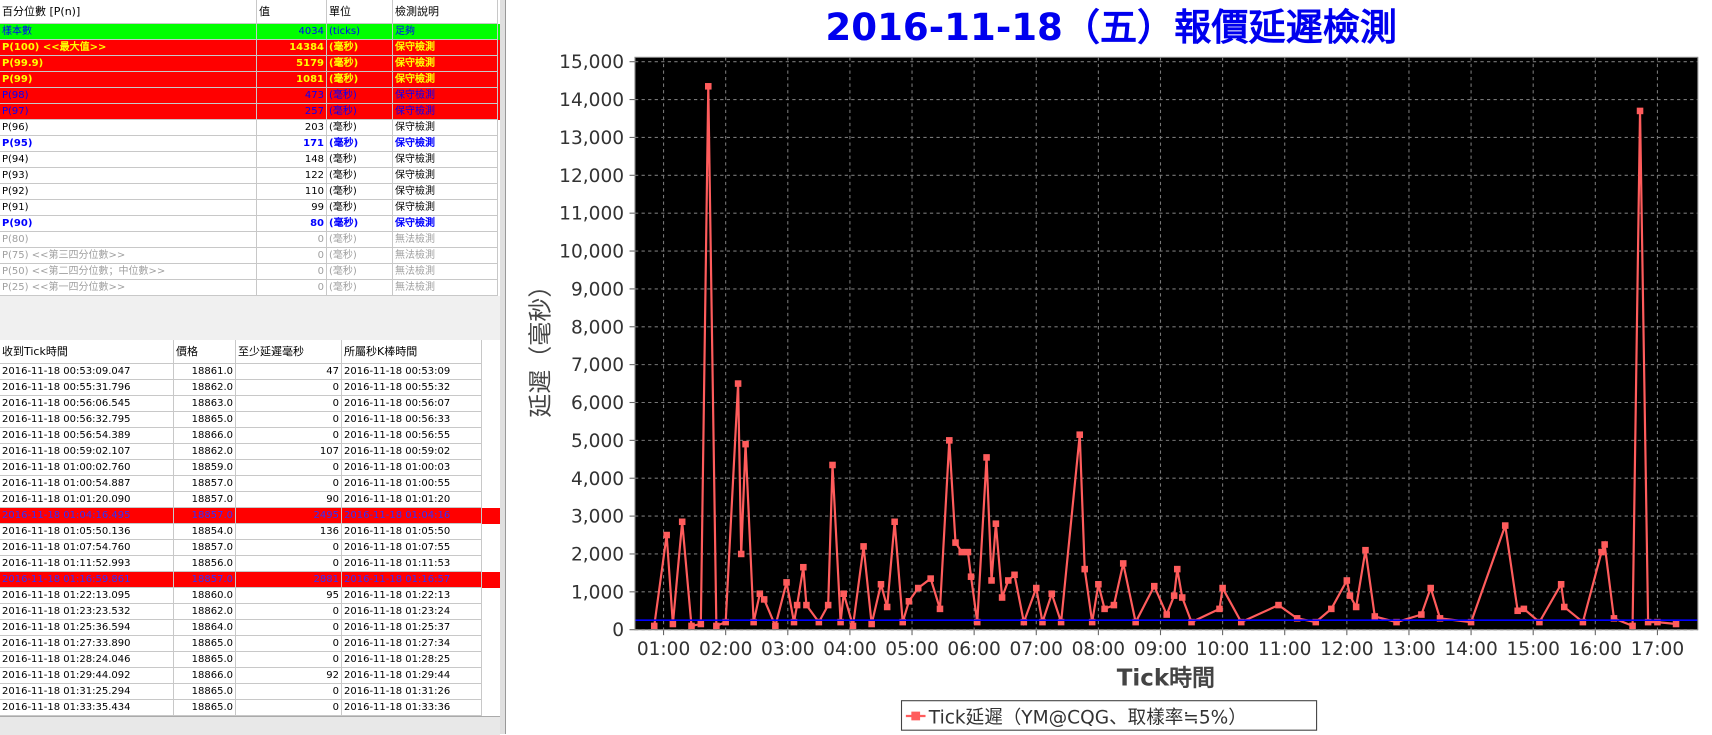 The image size is (1712, 735). Describe the element at coordinates (1222, 649) in the screenshot. I see `x-tick-label: 10:00` at that location.